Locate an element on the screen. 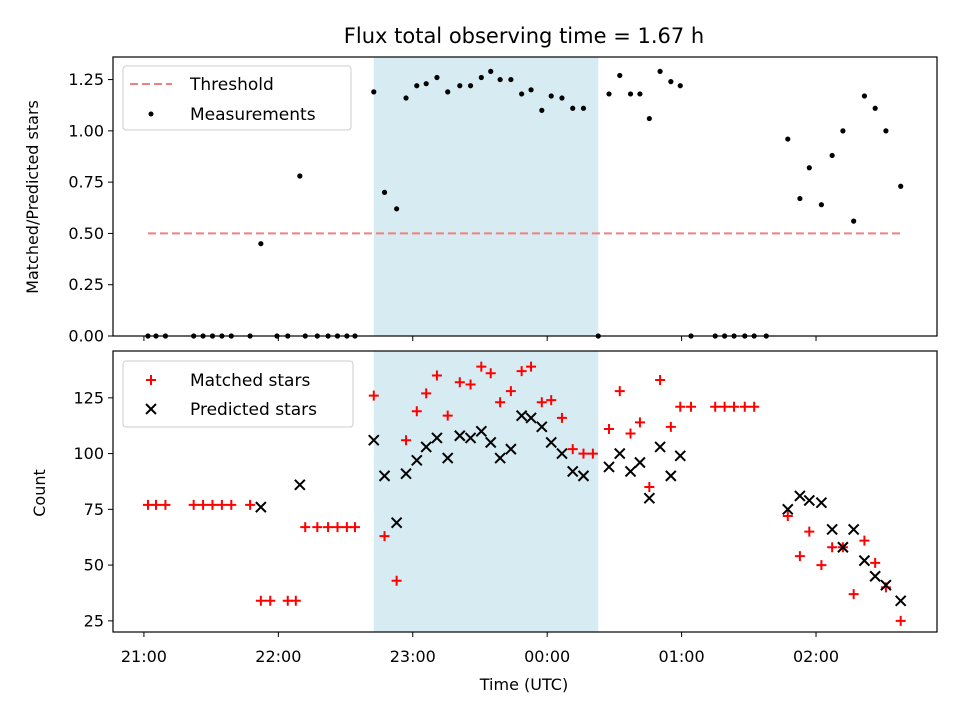 The image size is (960, 720). chart-title: Flux total observing time = 1.67 h is located at coordinates (524, 36).